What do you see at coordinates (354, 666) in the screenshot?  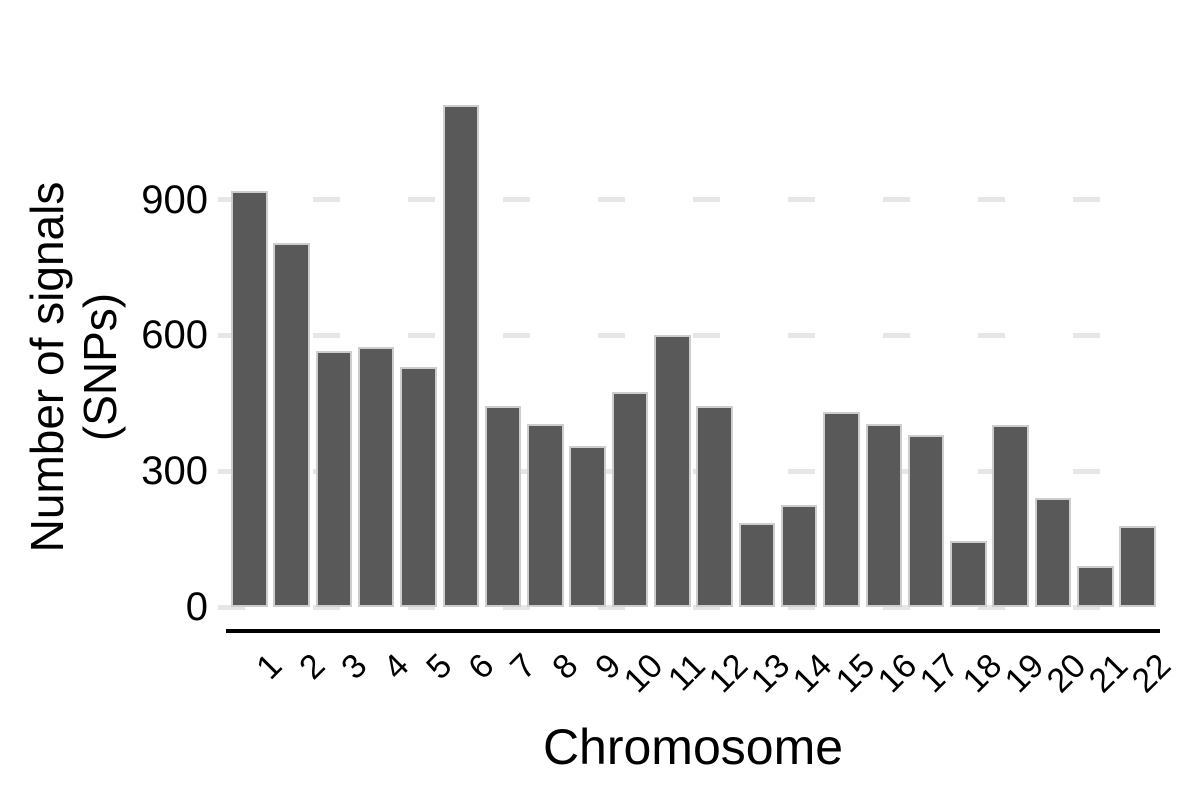 I see `x-tick-label-3: 3` at bounding box center [354, 666].